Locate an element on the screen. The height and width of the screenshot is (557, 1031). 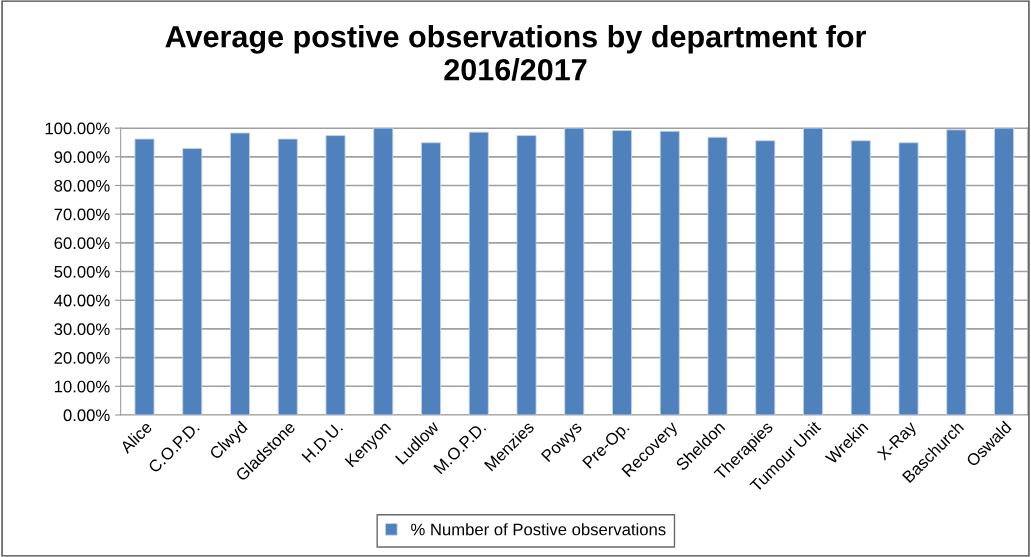
legend-label: % Number of Postive observations is located at coordinates (538, 529).